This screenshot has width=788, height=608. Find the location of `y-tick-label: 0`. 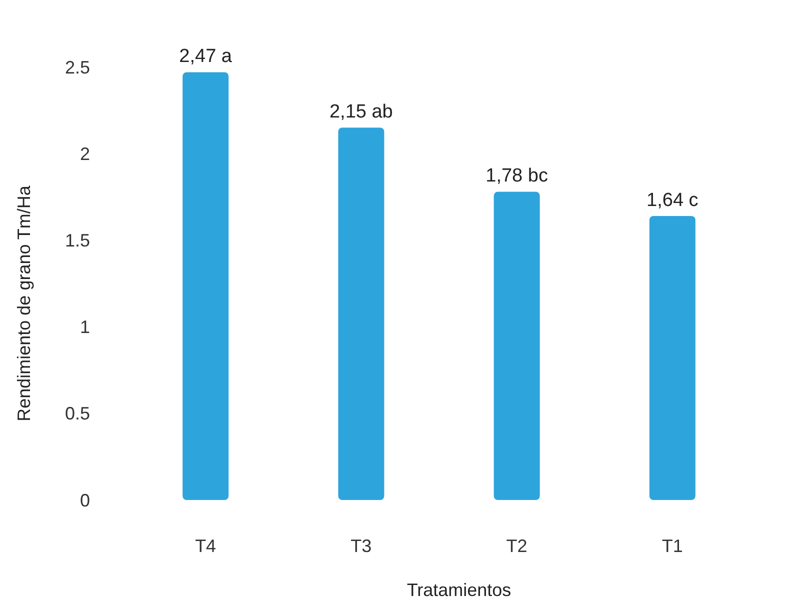

y-tick-label: 0 is located at coordinates (85, 500).